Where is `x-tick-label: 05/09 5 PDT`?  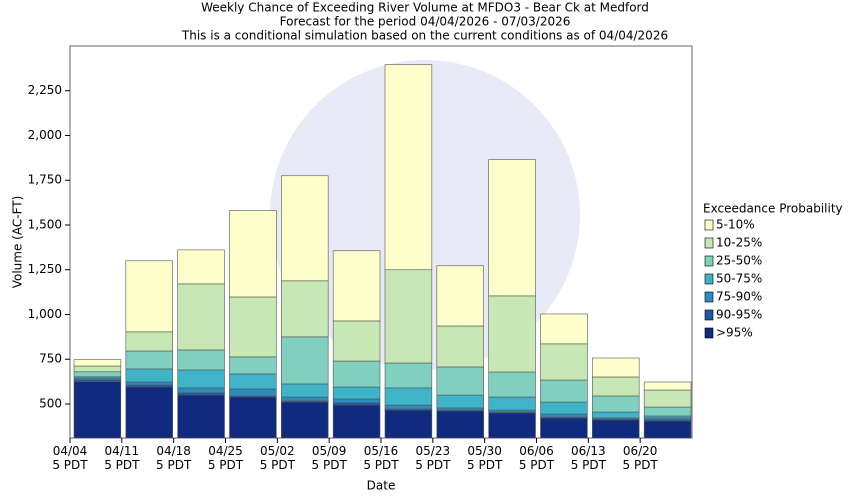
x-tick-label: 05/09 5 PDT is located at coordinates (330, 458).